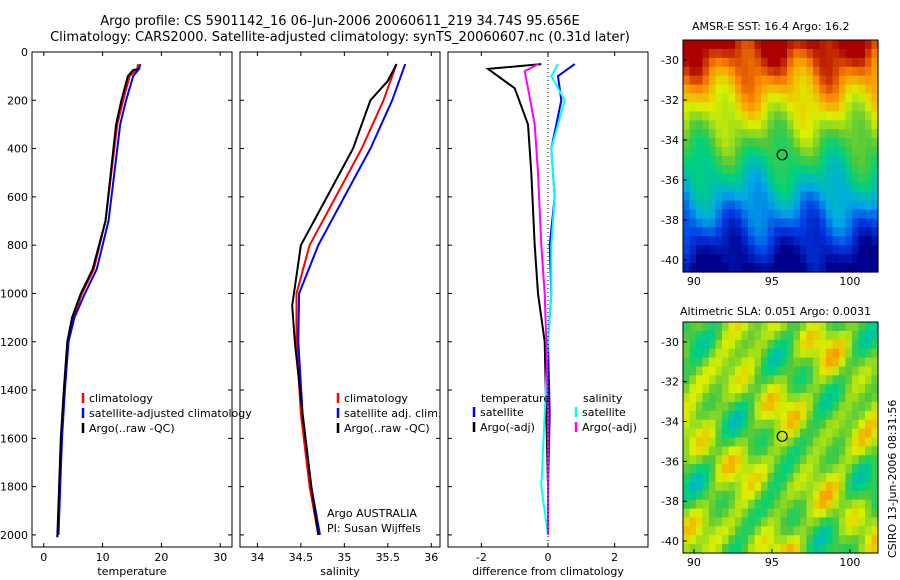 This screenshot has width=900, height=580. I want to click on series-line-salinity-argo-adj-, so click(536, 299).